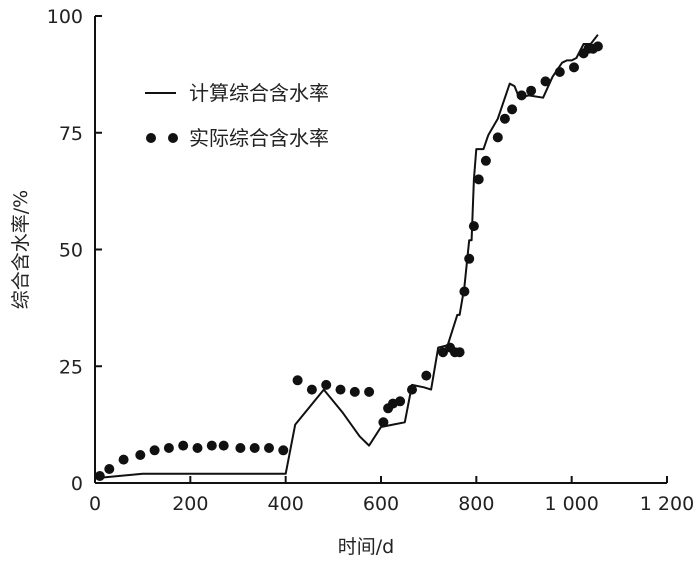 This screenshot has height=570, width=700. What do you see at coordinates (71, 251) in the screenshot?
I see `y-tick-label: 50` at bounding box center [71, 251].